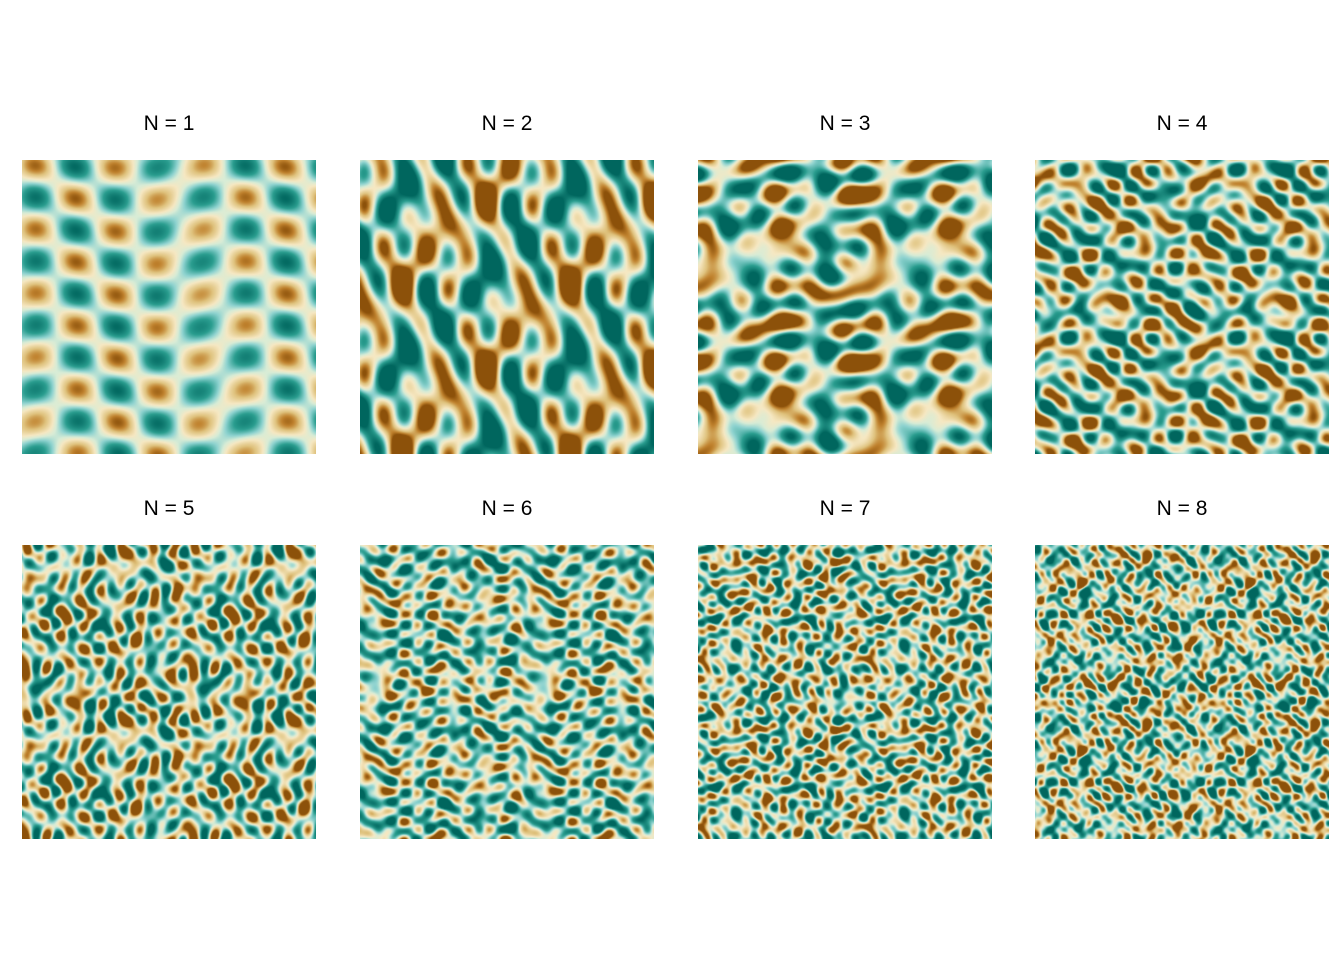 The width and height of the screenshot is (1344, 960). What do you see at coordinates (1182, 508) in the screenshot?
I see `panel-title: N = 8` at bounding box center [1182, 508].